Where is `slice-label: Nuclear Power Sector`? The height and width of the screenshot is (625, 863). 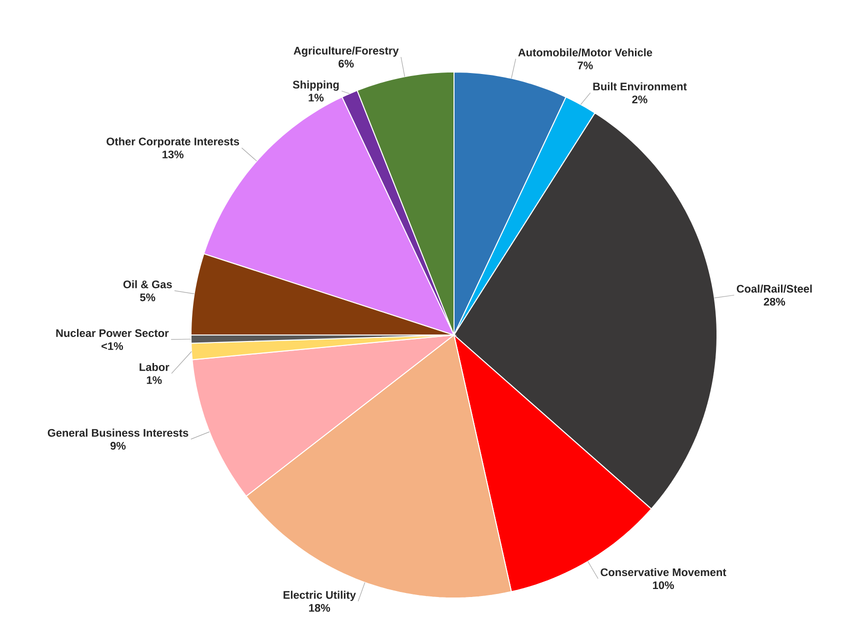 slice-label: Nuclear Power Sector is located at coordinates (112, 333).